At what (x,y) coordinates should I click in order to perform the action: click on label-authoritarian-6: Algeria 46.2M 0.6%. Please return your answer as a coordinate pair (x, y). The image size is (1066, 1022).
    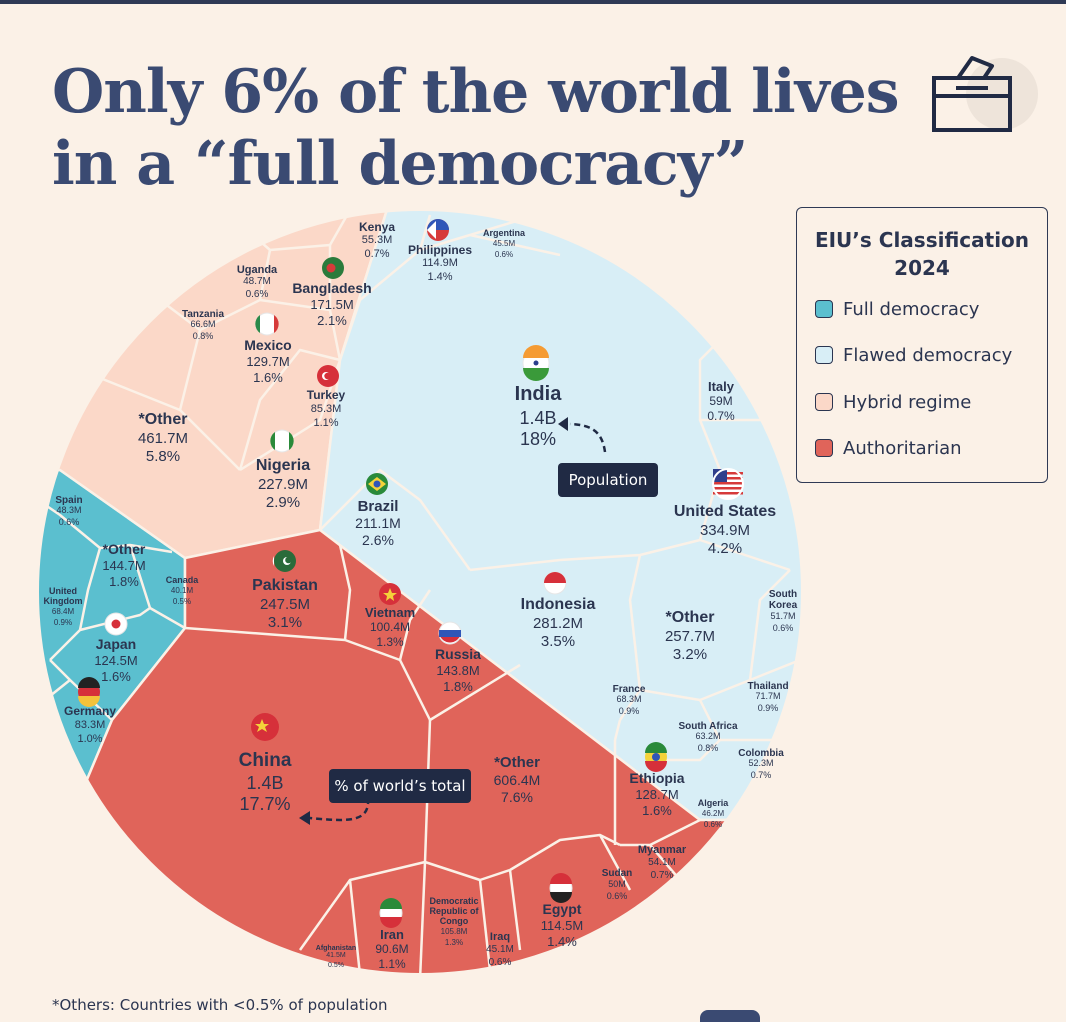
    Looking at the image, I should click on (714, 813).